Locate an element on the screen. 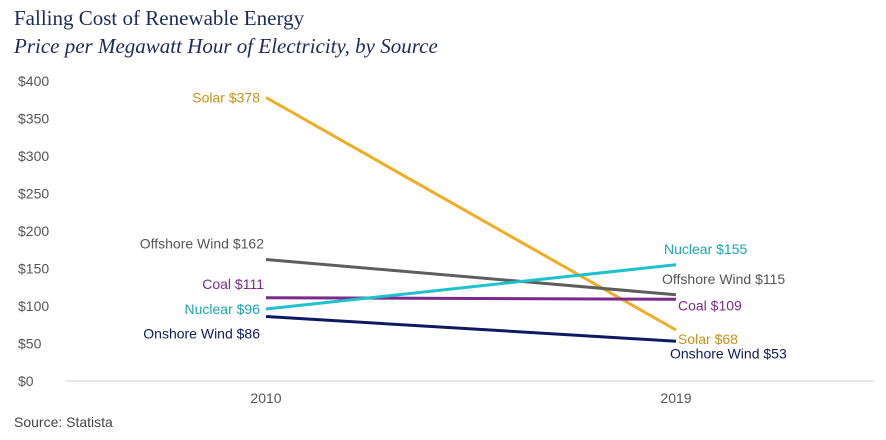 The height and width of the screenshot is (440, 886). data-label: Nuclear $155 is located at coordinates (705, 249).